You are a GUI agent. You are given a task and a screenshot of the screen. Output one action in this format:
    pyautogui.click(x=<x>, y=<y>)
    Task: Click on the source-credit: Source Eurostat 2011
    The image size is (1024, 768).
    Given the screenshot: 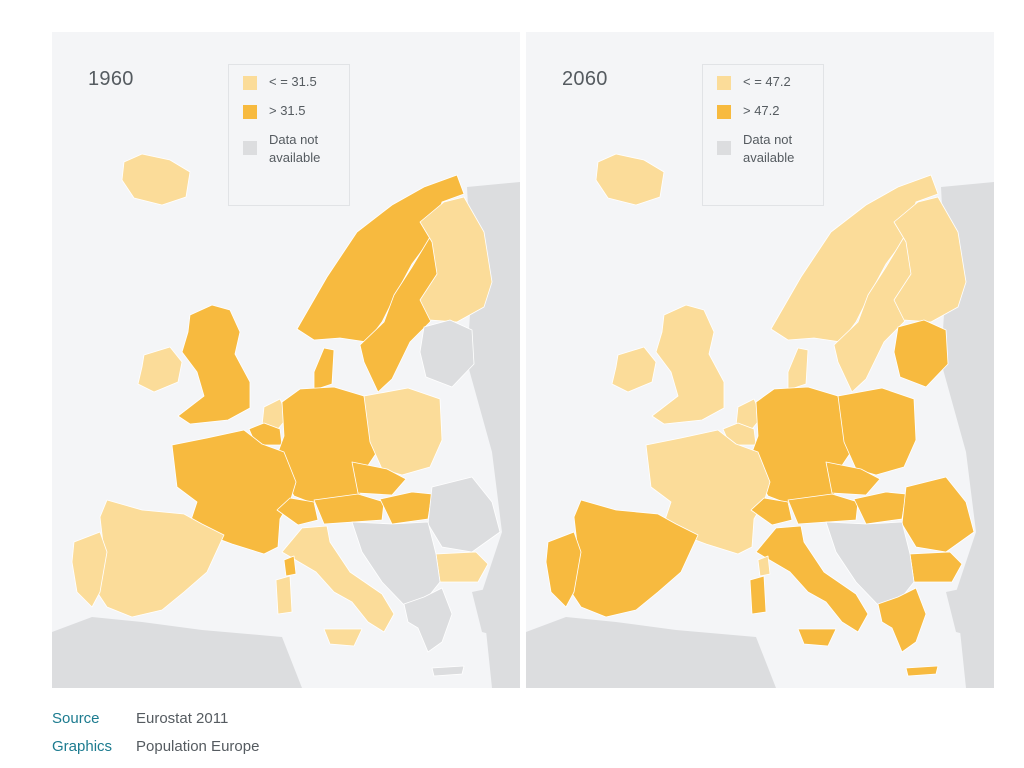 What is the action you would take?
    pyautogui.click(x=140, y=718)
    